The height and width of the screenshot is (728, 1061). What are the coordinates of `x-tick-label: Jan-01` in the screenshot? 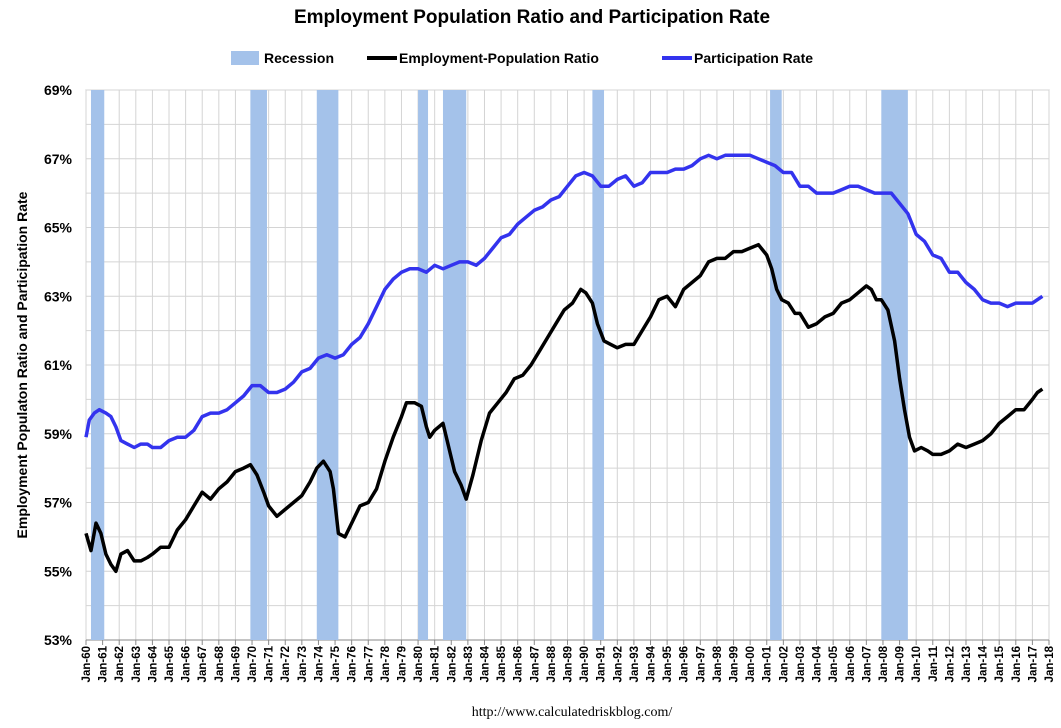 It's located at (768, 663).